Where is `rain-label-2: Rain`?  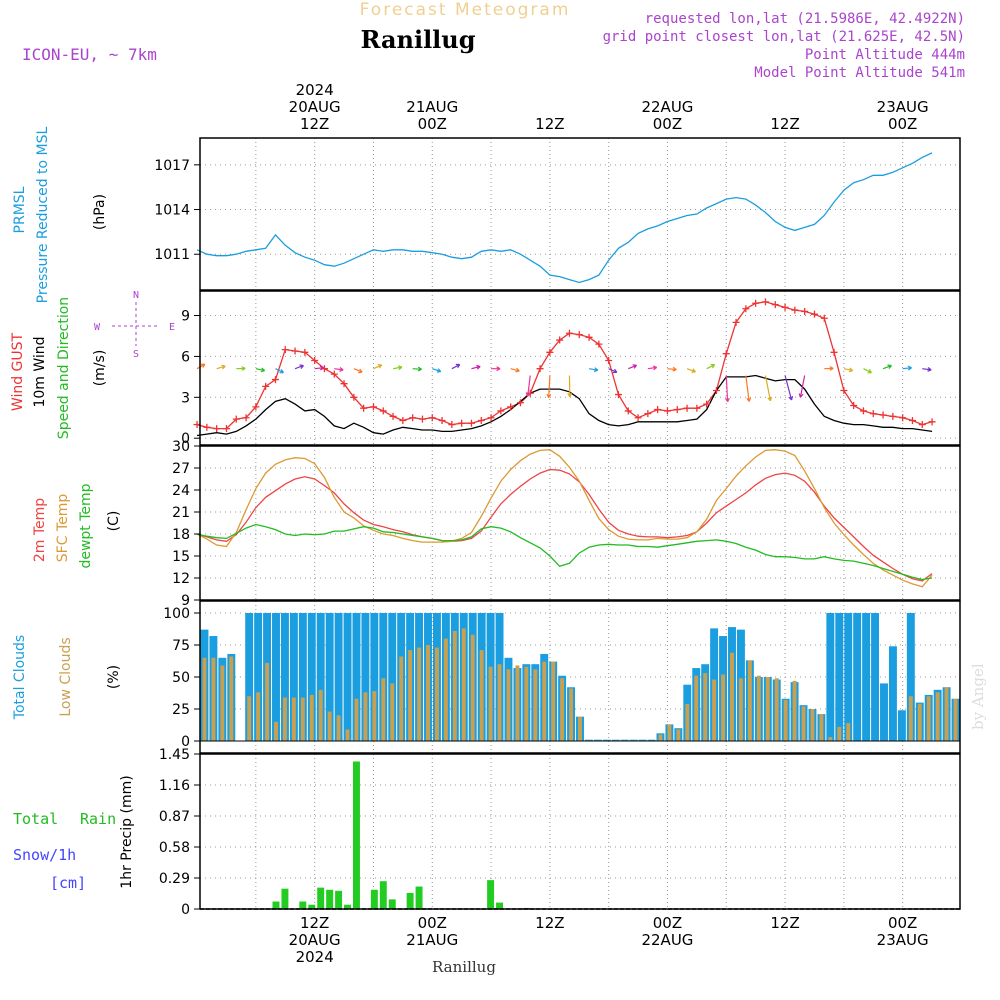
rain-label-2: Rain is located at coordinates (98, 819).